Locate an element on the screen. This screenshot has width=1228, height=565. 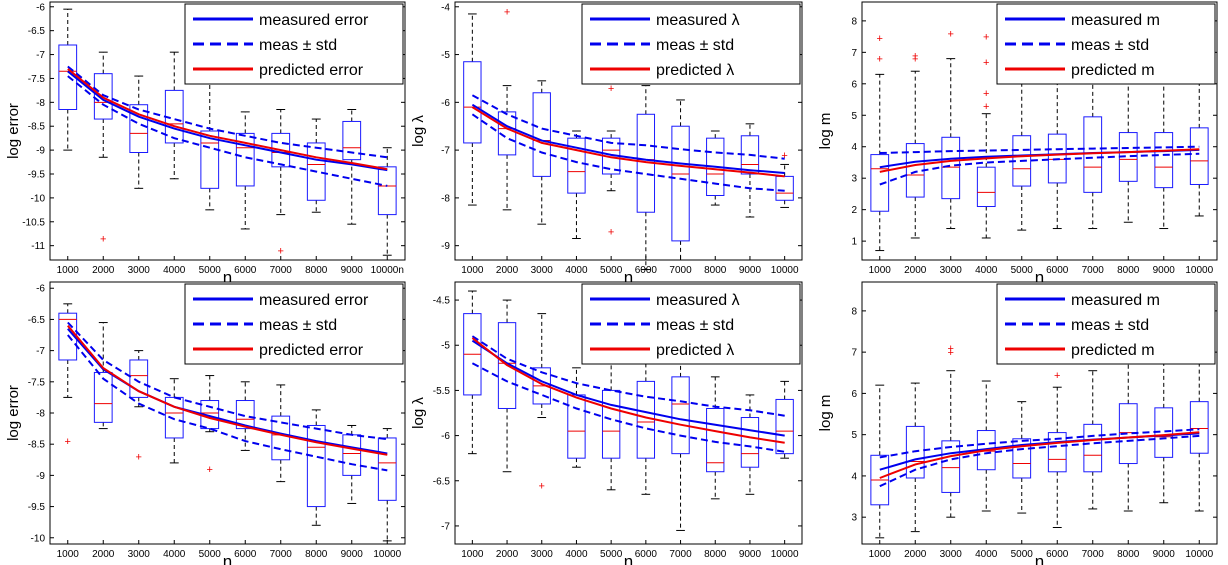
legend-label-1: measured error is located at coordinates (314, 20).